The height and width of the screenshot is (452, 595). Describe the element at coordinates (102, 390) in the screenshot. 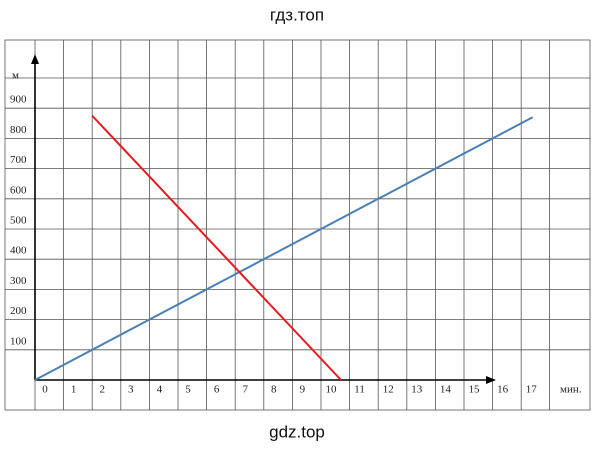

I see `x-tick-label: 2` at that location.